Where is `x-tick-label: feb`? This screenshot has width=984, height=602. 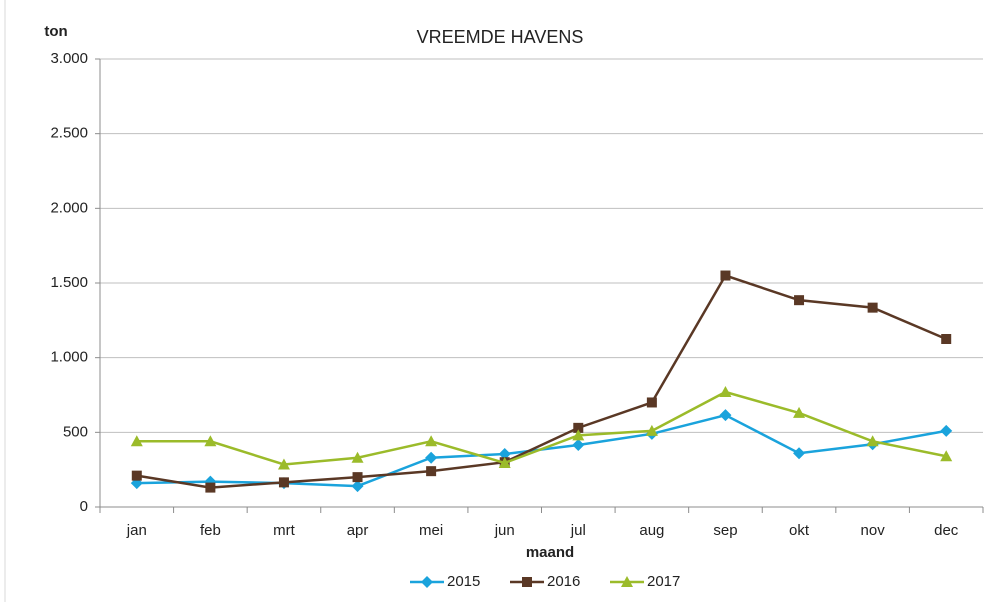 x-tick-label: feb is located at coordinates (210, 530).